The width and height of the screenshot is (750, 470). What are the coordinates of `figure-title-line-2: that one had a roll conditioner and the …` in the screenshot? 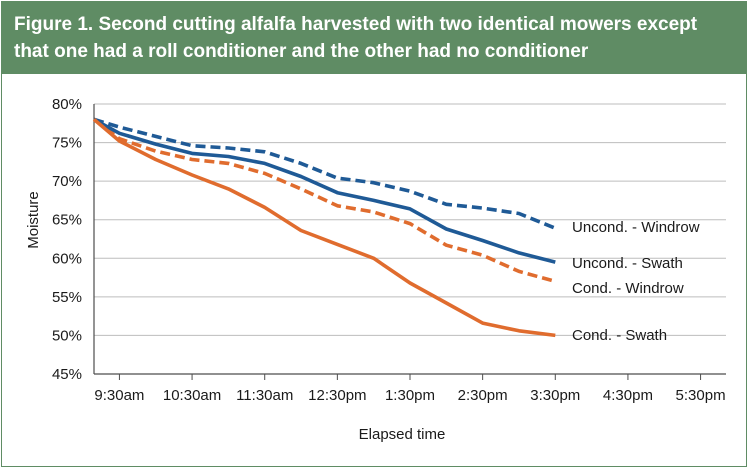 It's located at (301, 51).